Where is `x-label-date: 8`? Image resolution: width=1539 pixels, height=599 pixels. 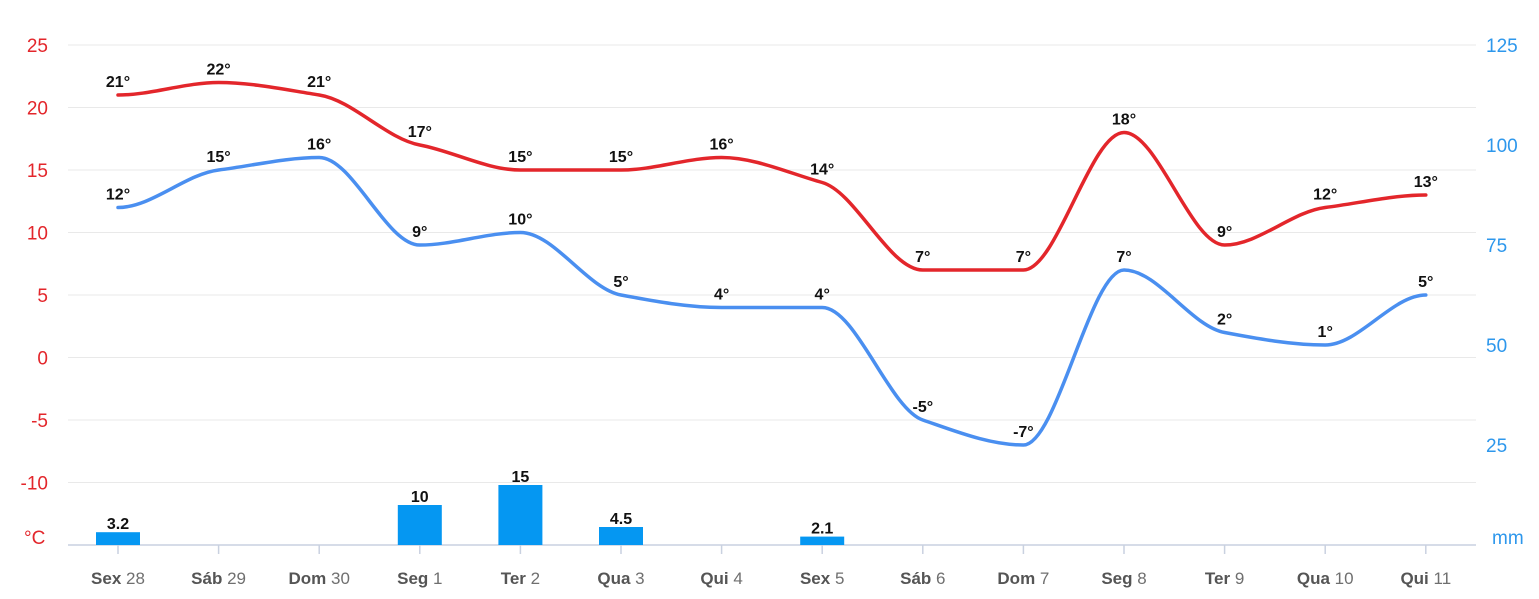 x-label-date: 8 is located at coordinates (1140, 578).